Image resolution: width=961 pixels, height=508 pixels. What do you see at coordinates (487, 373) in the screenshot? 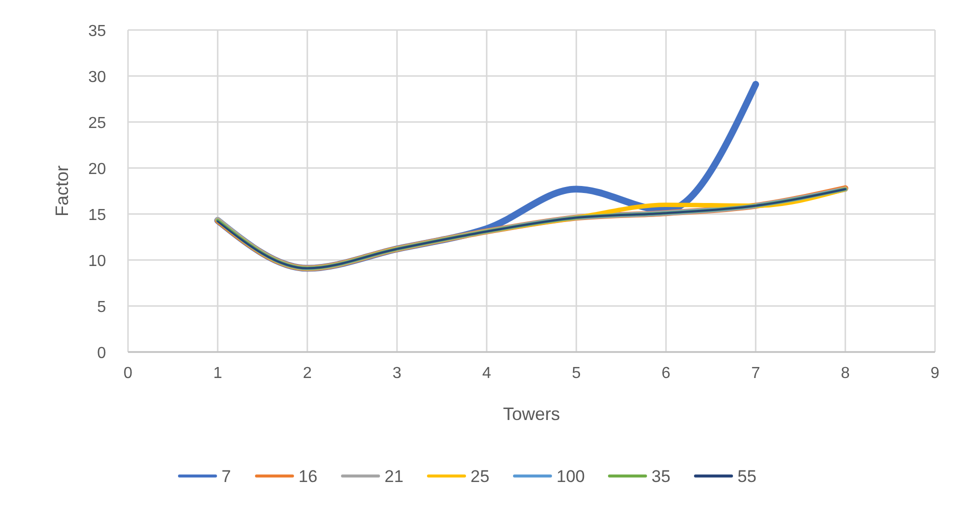
I see `x-tick-label: 4` at bounding box center [487, 373].